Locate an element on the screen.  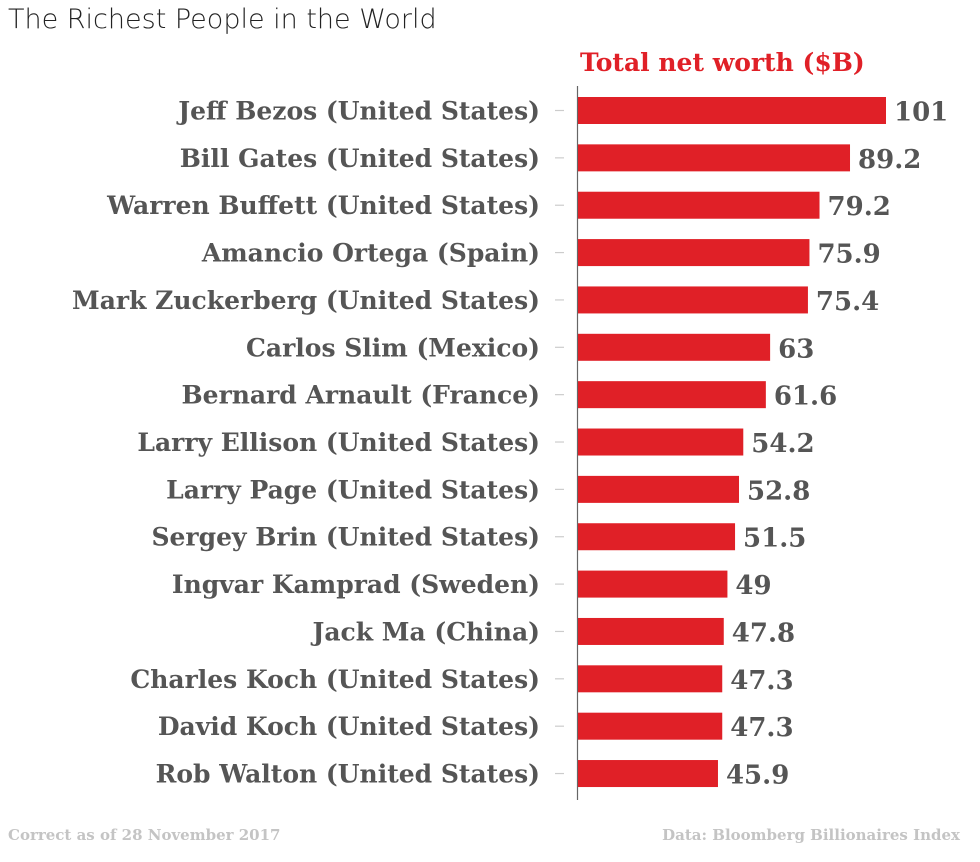
value-label: 75.9 is located at coordinates (848, 255).